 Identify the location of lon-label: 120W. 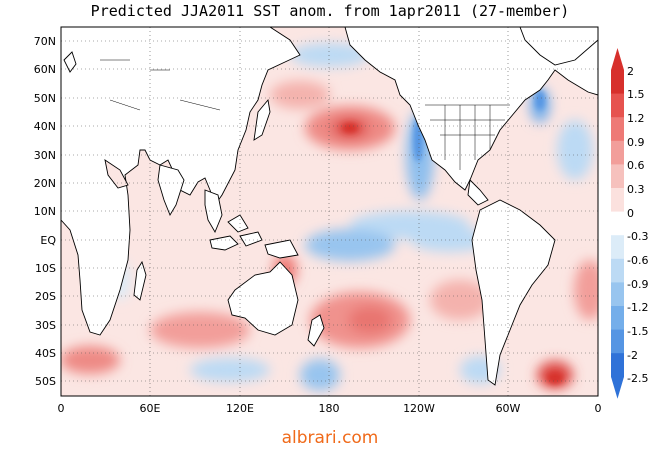
(419, 408).